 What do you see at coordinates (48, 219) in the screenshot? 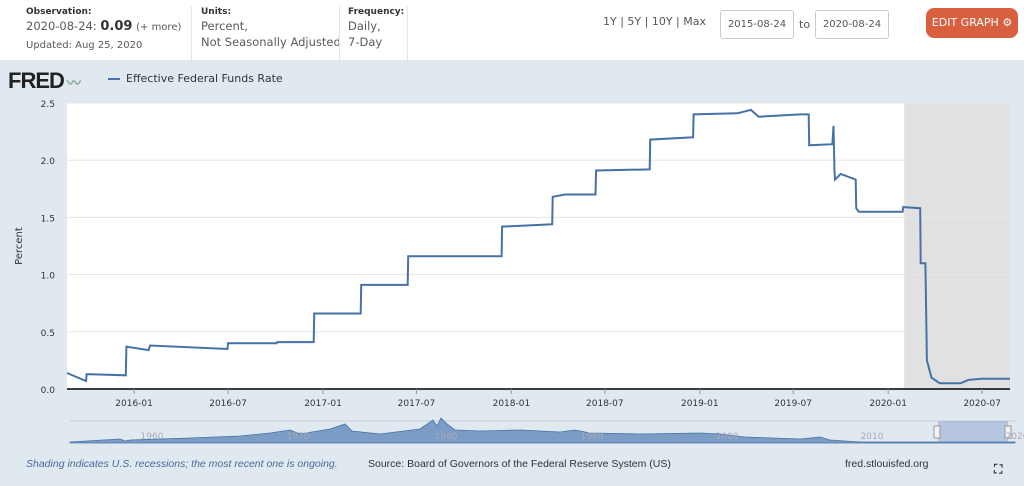
I see `y-tick-label: 1.5` at bounding box center [48, 219].